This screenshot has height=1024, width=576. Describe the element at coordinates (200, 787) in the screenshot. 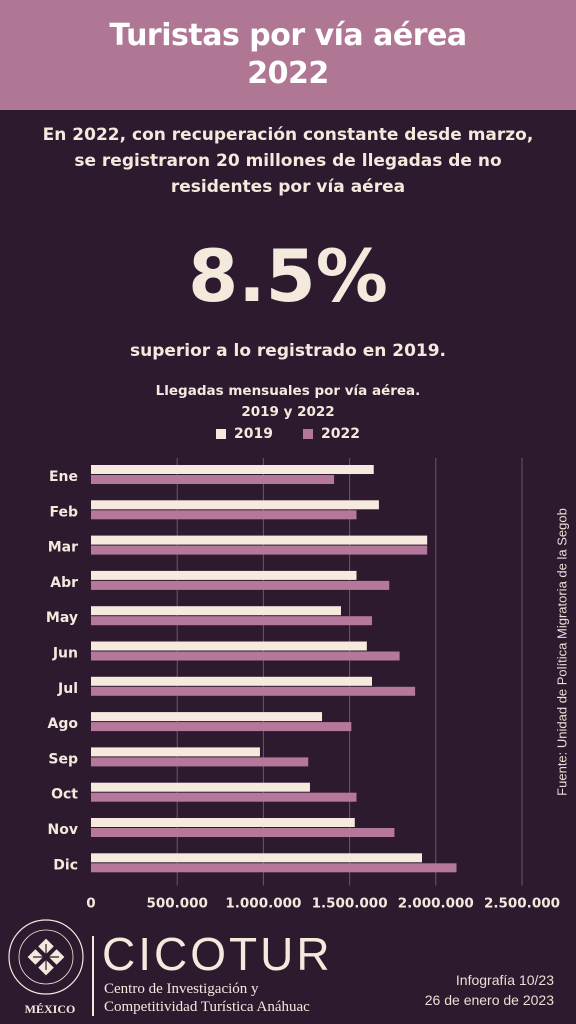

I see `bar-2019-Oct` at that location.